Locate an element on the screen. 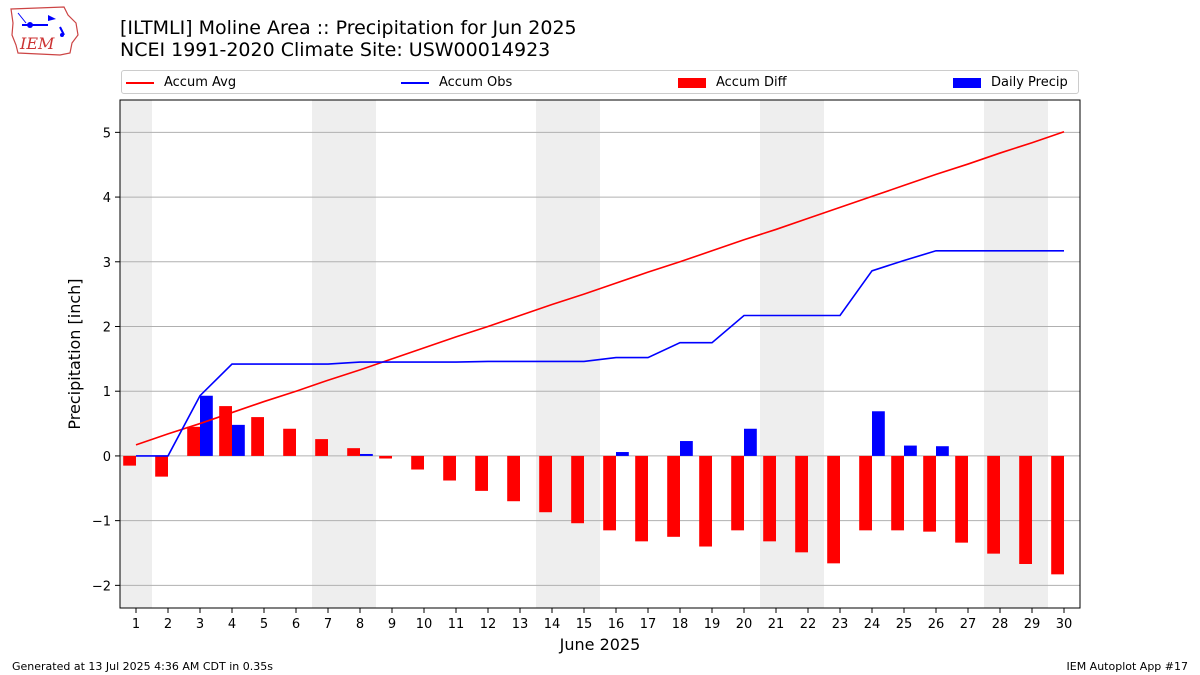 This screenshot has height=675, width=1200. legend-item-accum-avg: Accum Avg is located at coordinates (181, 83).